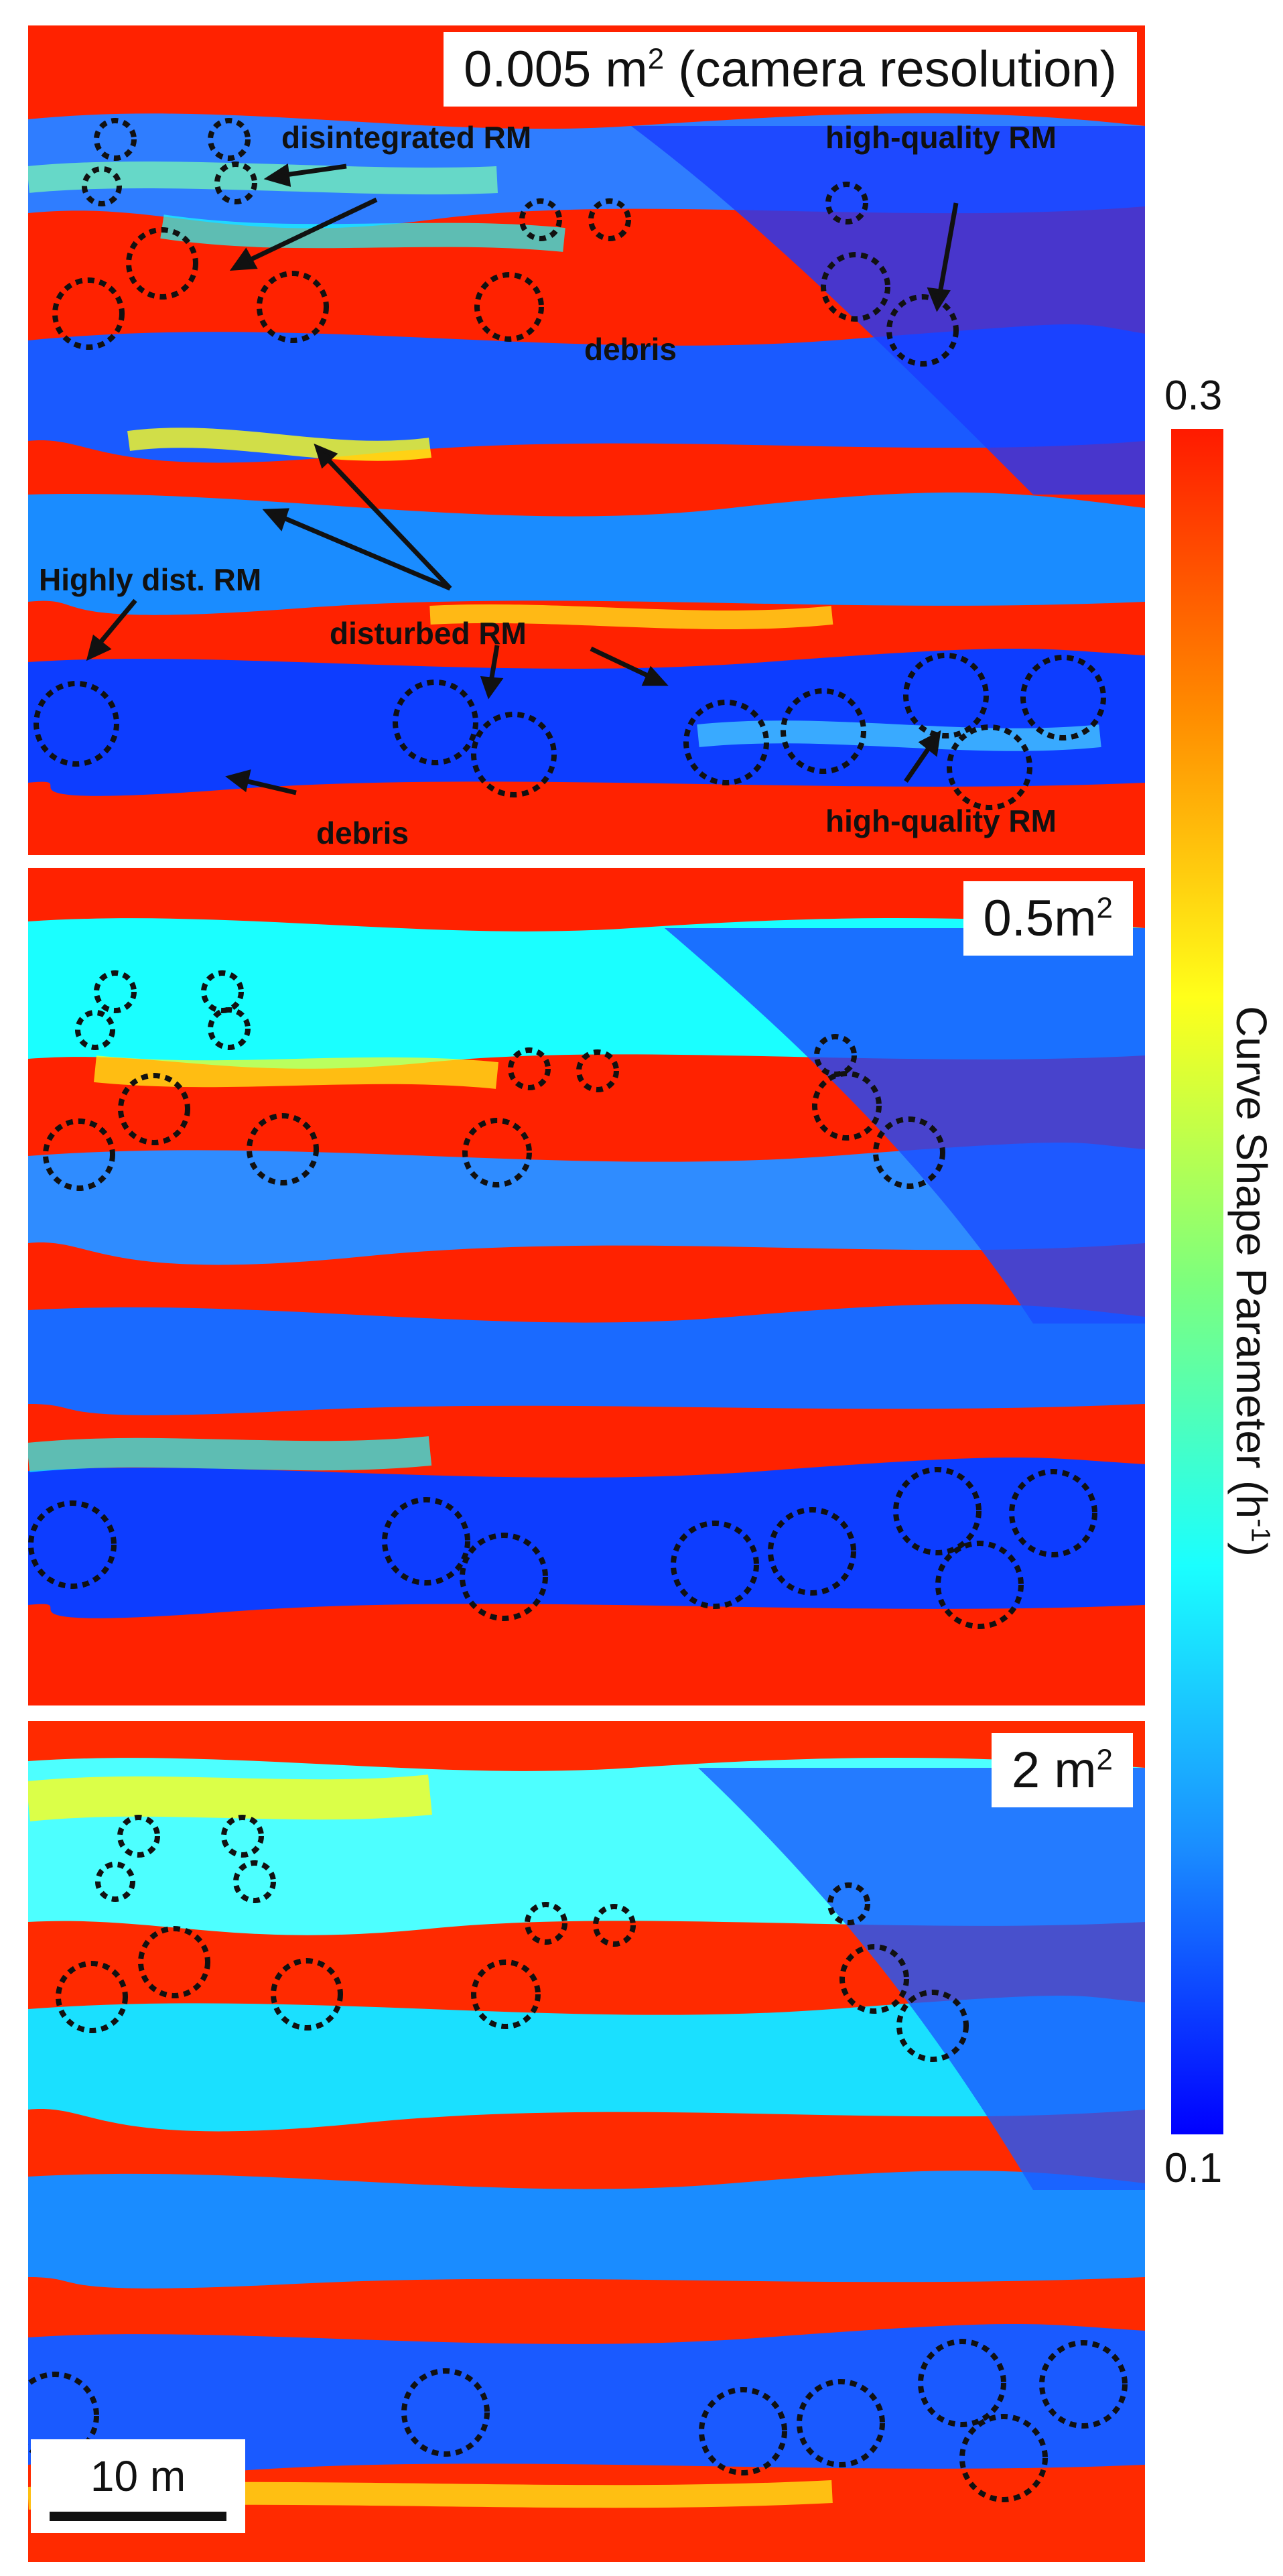 The height and width of the screenshot is (2576, 1283). What do you see at coordinates (1251, 1549) in the screenshot?
I see `colorbar-title-close: )` at bounding box center [1251, 1549].